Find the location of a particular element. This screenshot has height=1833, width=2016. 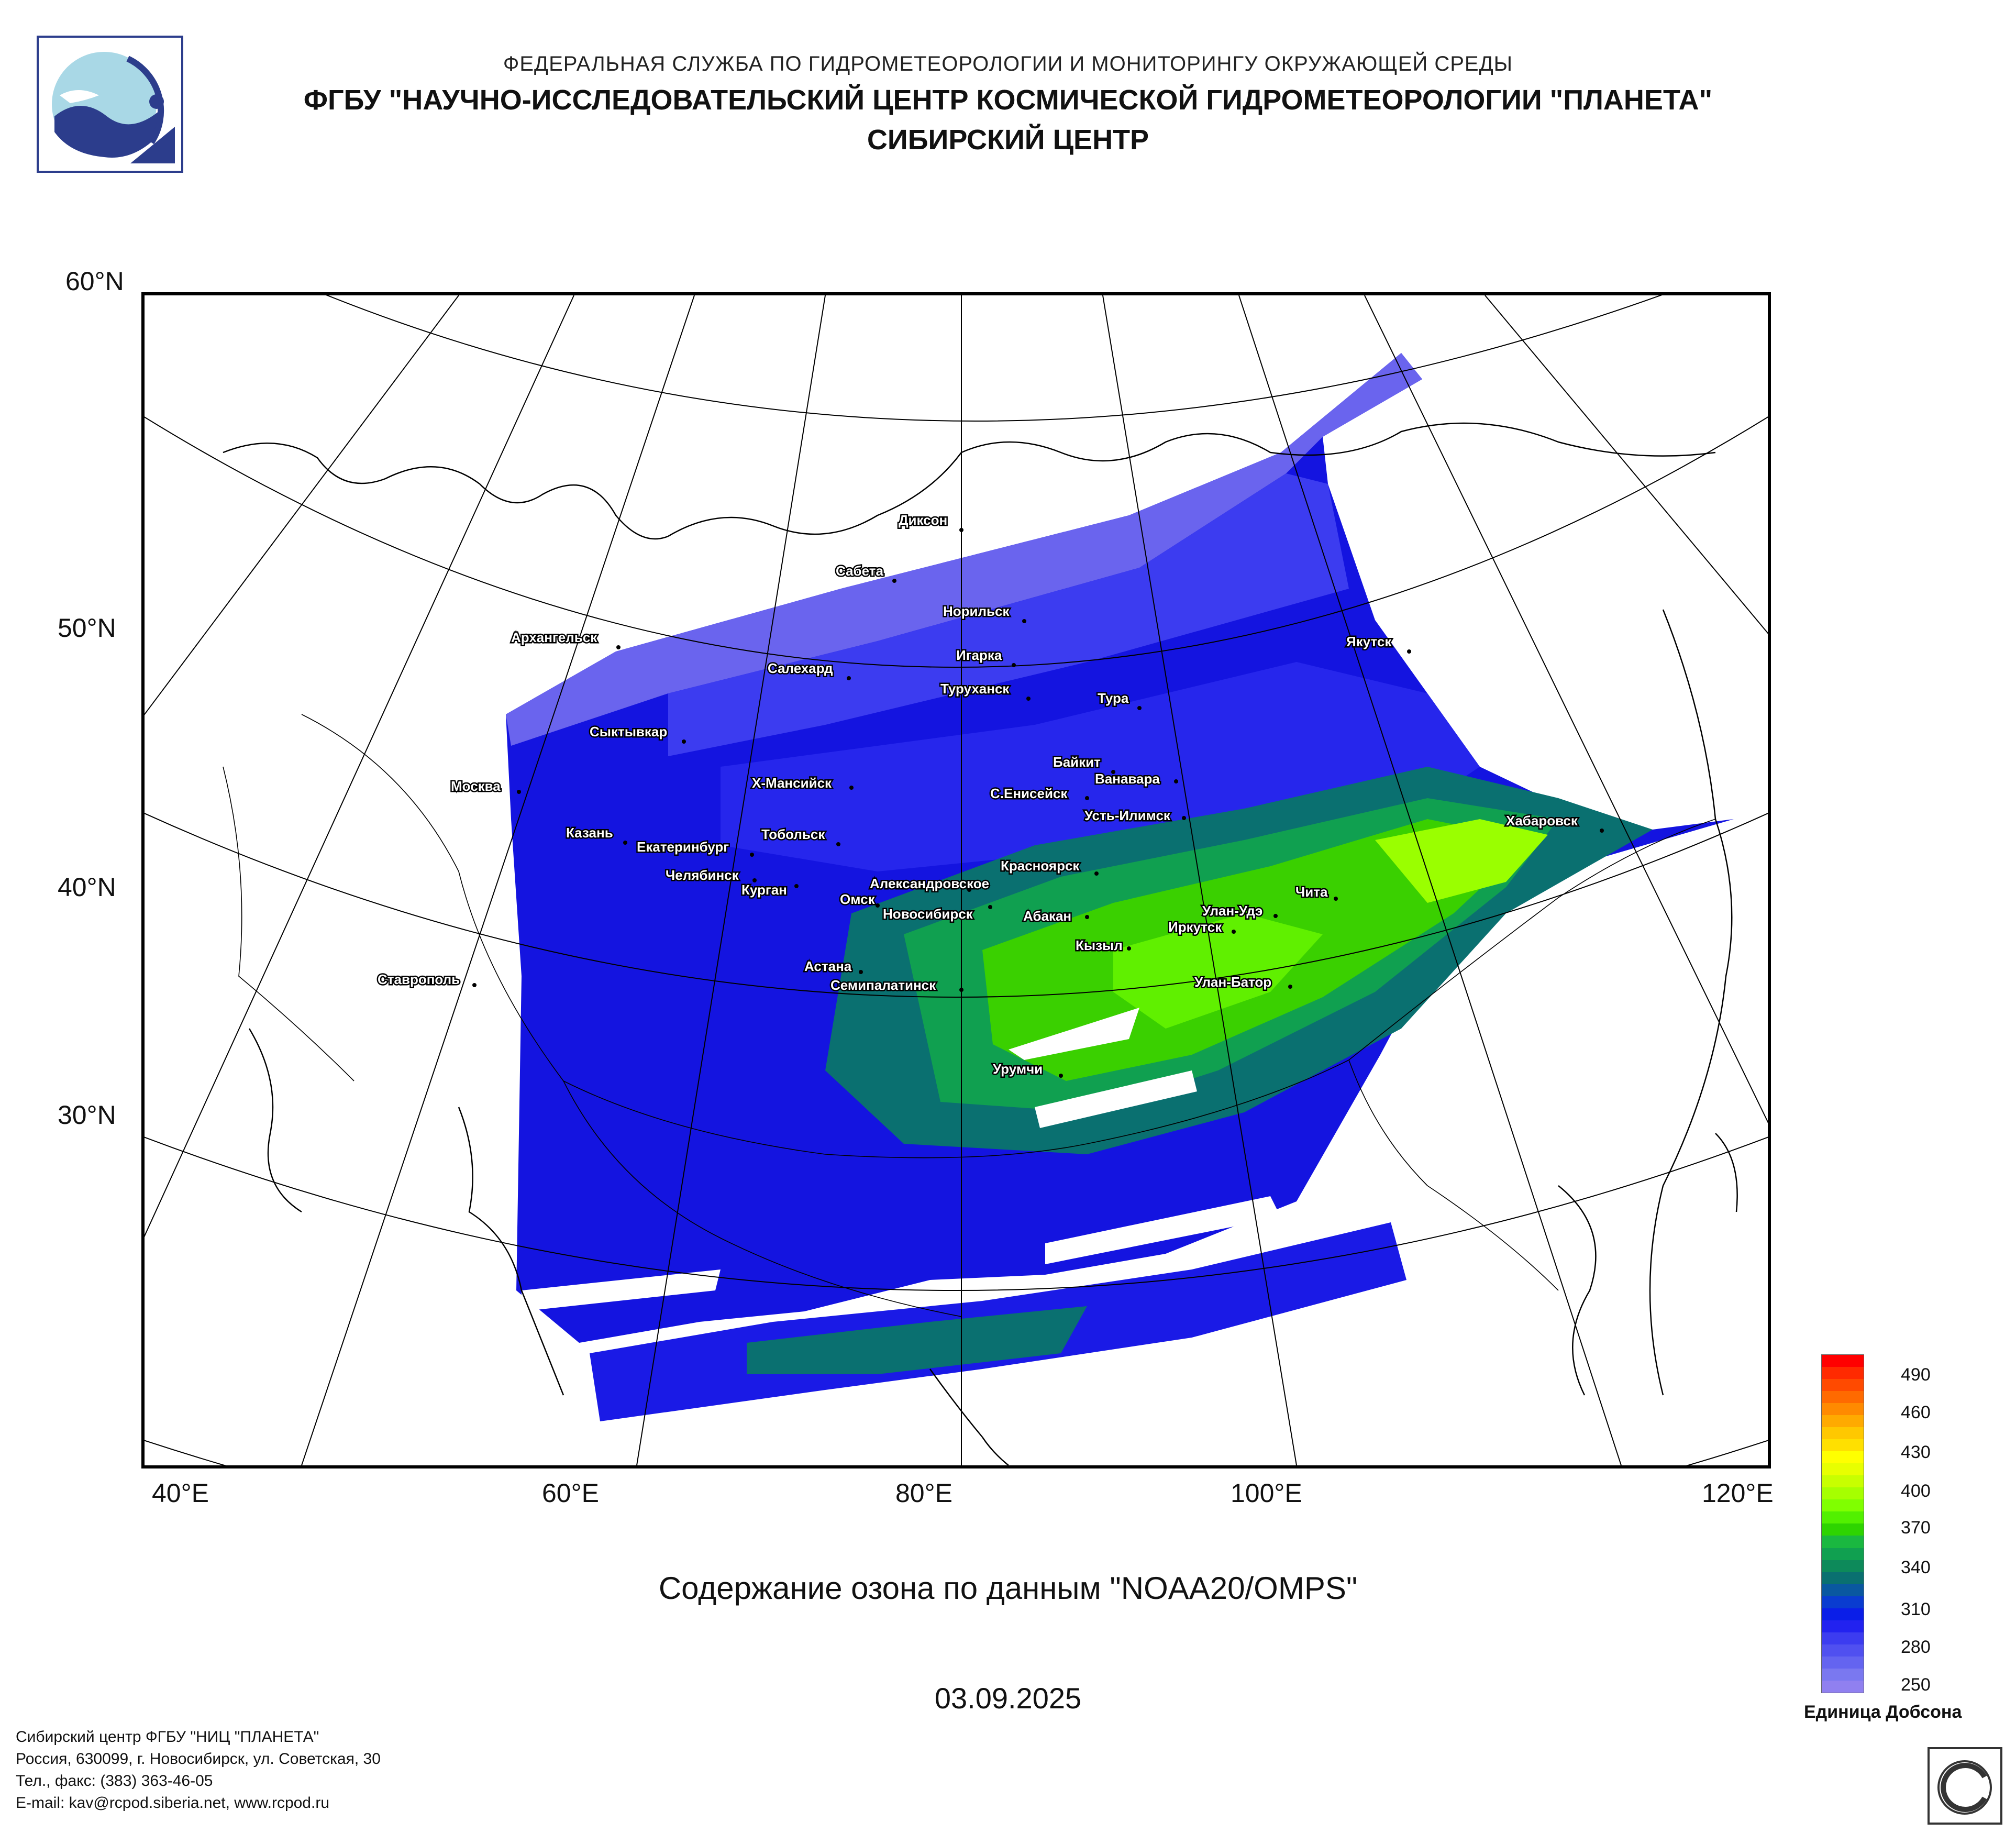

svg-text: Кызыл is located at coordinates (1100, 945).